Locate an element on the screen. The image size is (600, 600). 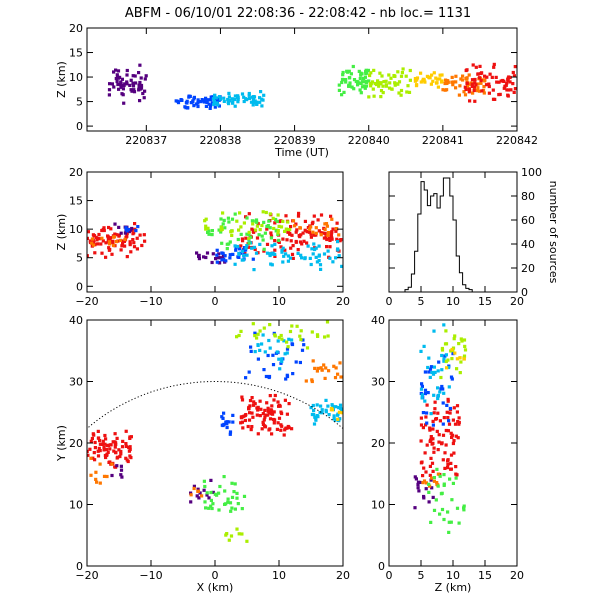
y-tick-label: 30 is located at coordinates (378, 382).